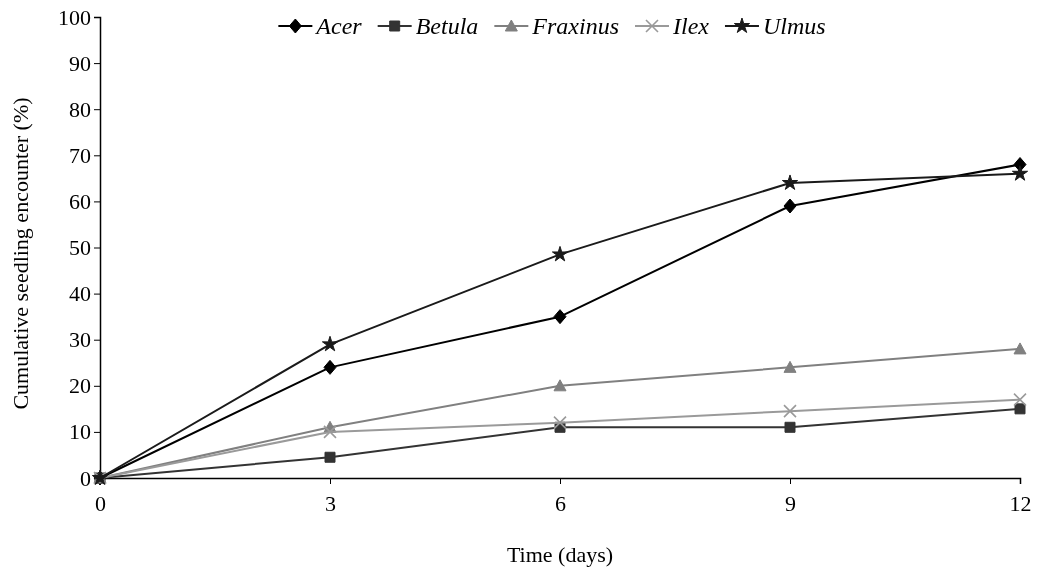  I want to click on x-tick-label: 12, so click(1020, 504).